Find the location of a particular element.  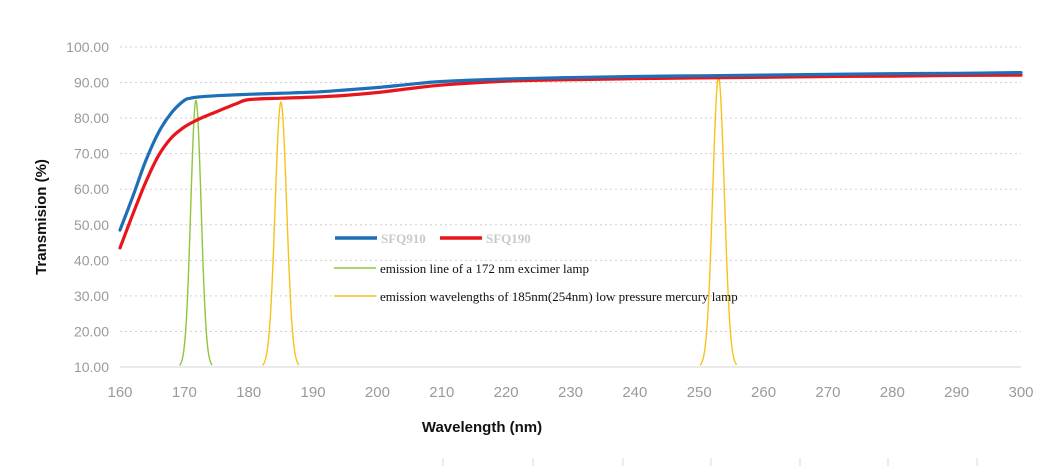

x-tick-210: 210 is located at coordinates (441, 392).